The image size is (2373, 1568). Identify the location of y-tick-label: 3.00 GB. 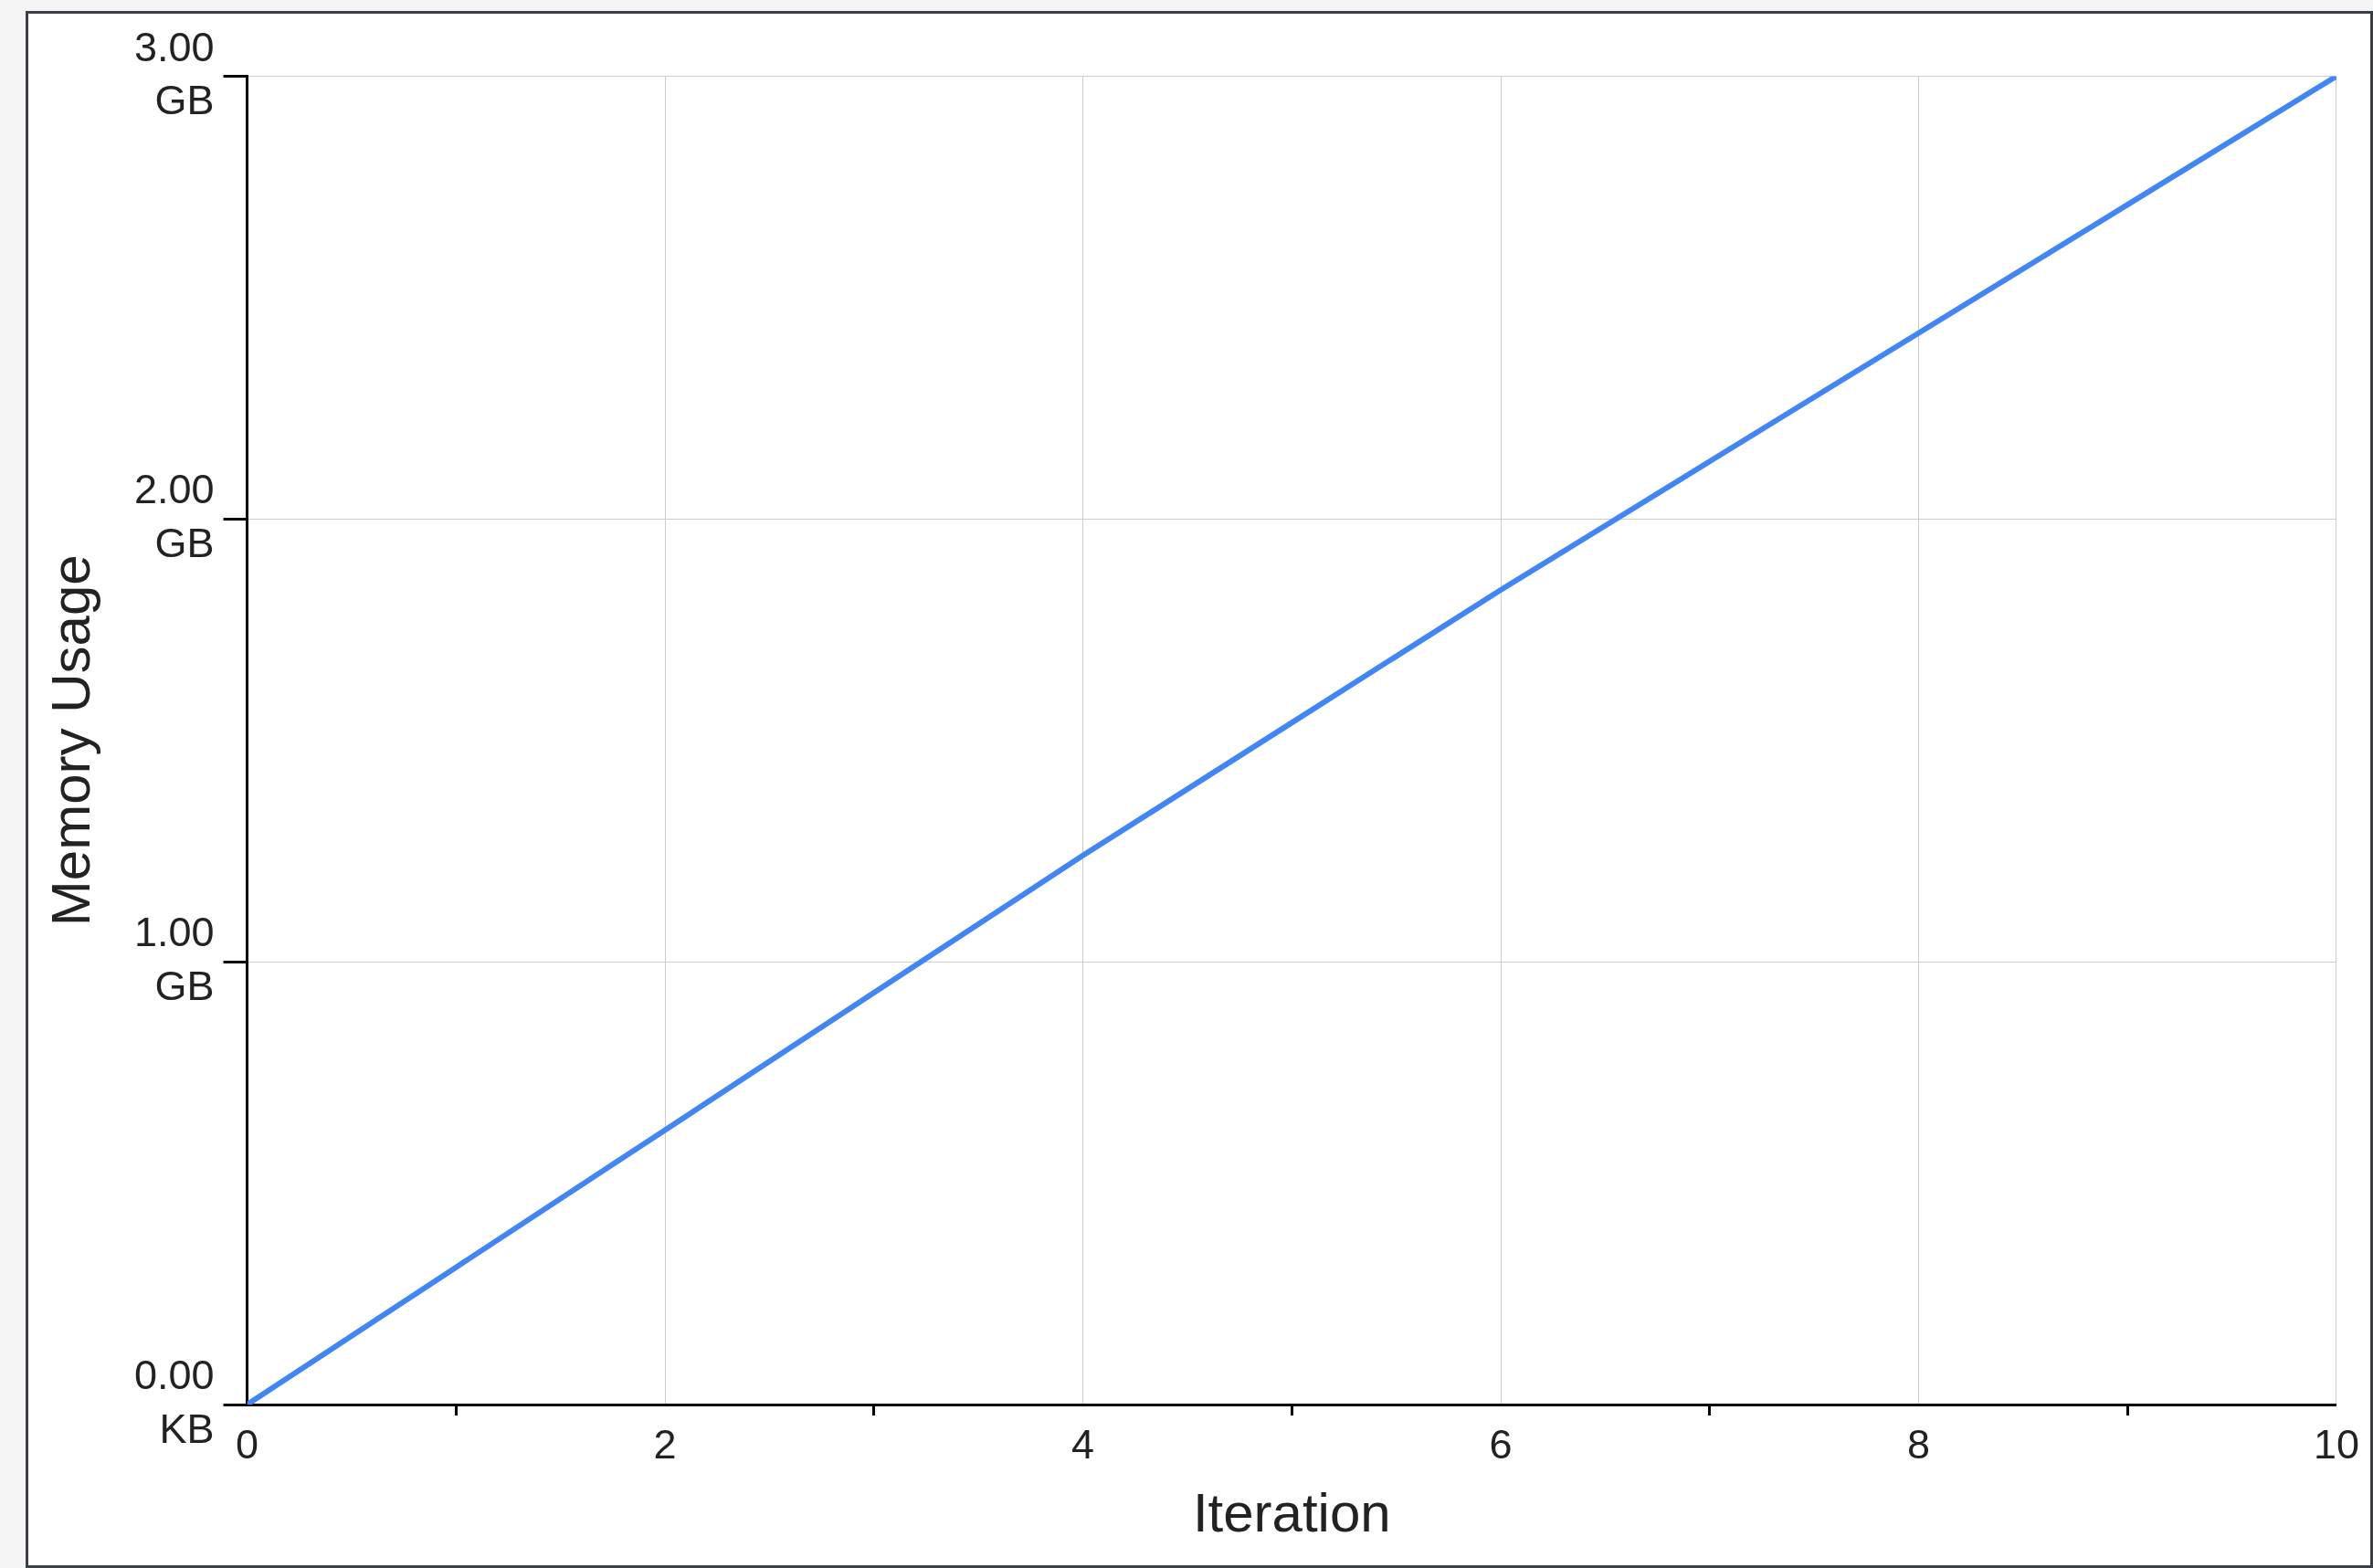
(174, 73).